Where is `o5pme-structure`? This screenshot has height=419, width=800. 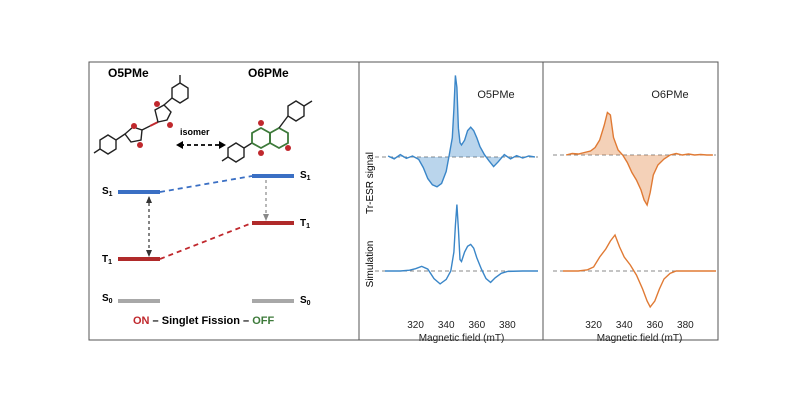 o5pme-structure is located at coordinates (141, 115).